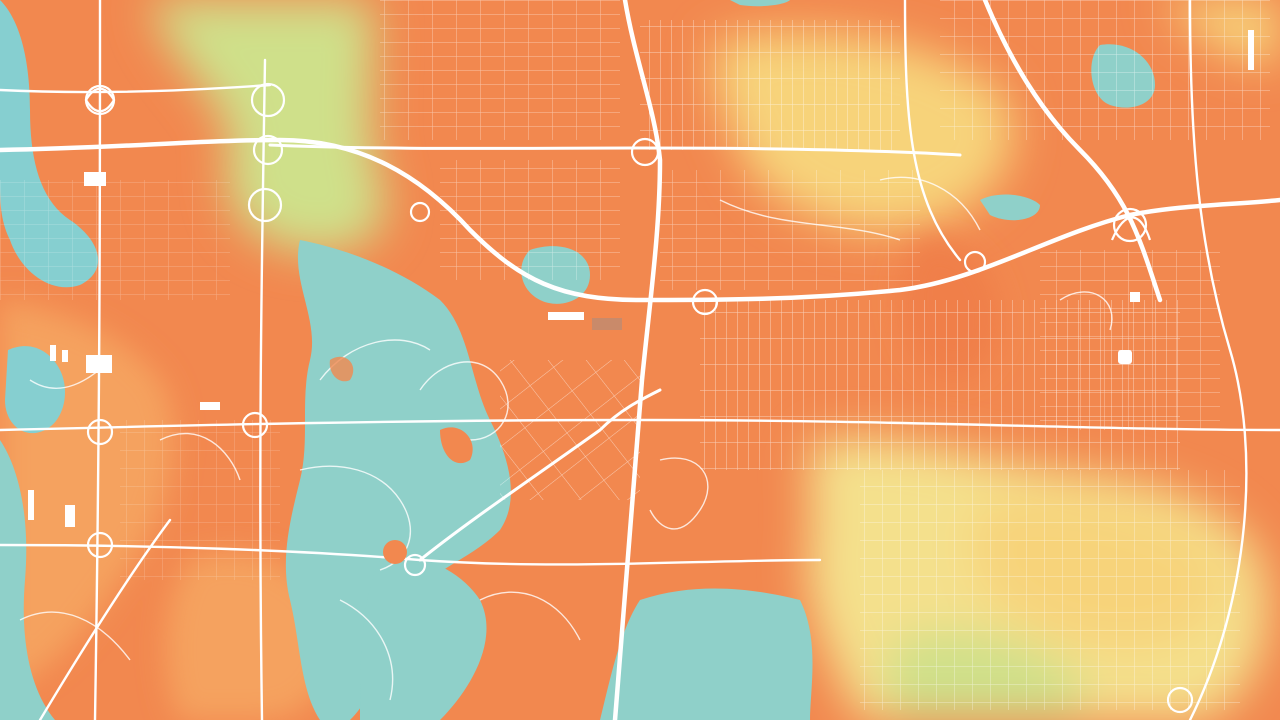 The height and width of the screenshot is (720, 1280). Describe the element at coordinates (1050, 590) in the screenshot. I see `grid-south-east` at that location.